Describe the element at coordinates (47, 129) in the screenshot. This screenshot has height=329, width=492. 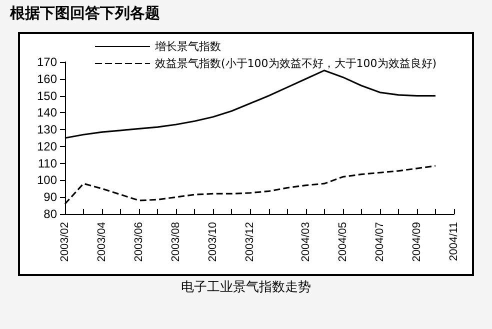
I see `y-tick-label: 130` at that location.